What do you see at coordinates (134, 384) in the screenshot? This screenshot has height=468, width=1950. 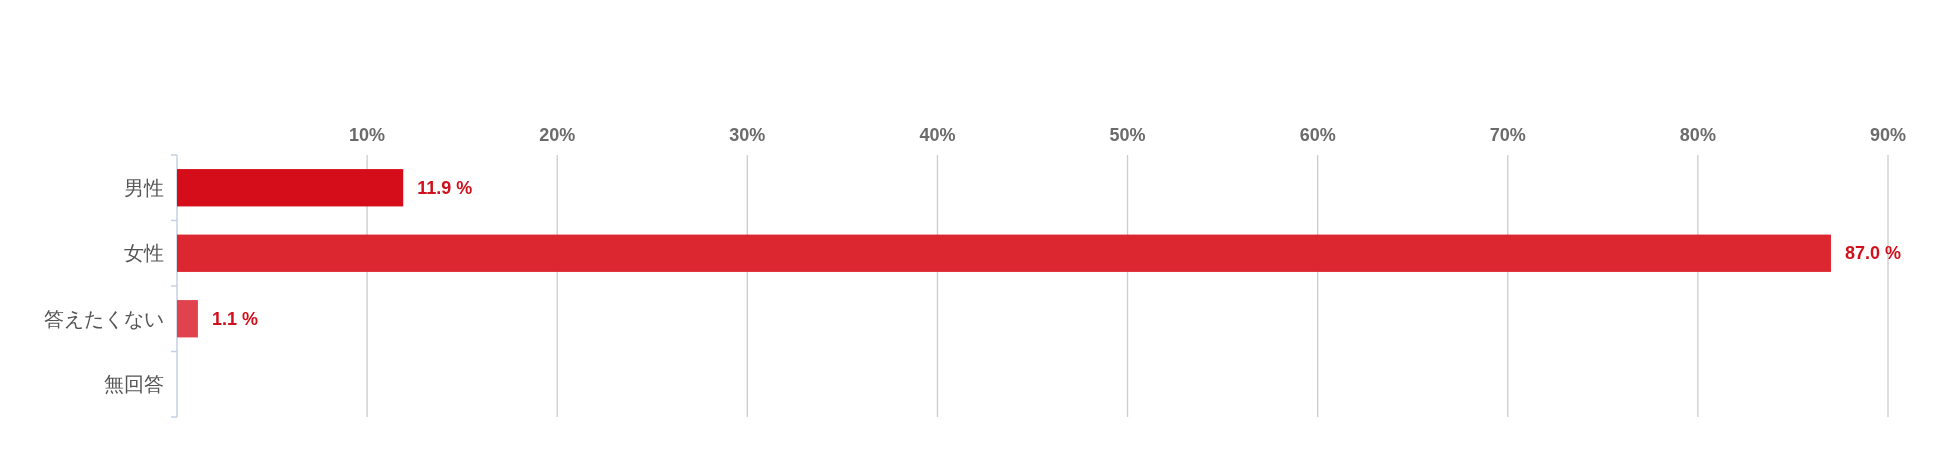 I see `y-tick-label: 無回答` at bounding box center [134, 384].